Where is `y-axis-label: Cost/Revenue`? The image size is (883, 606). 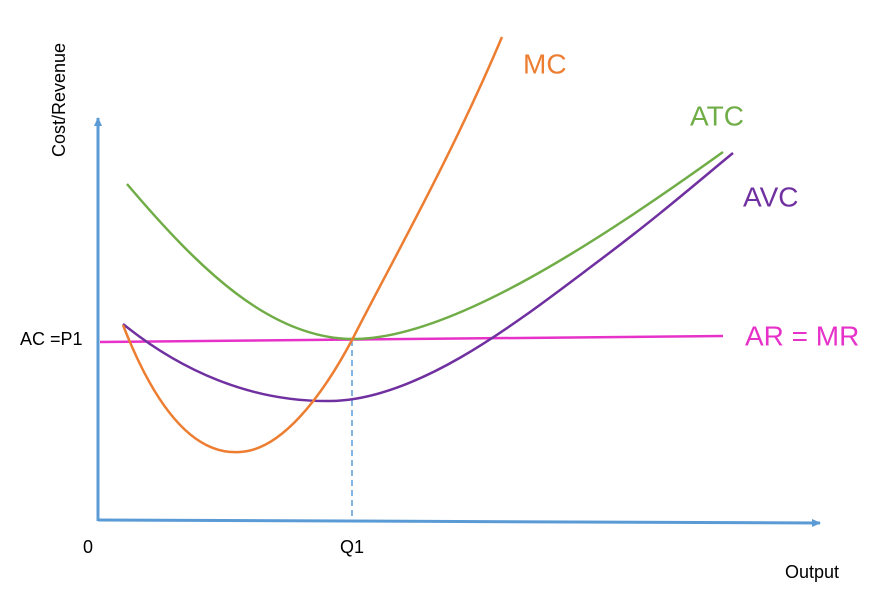
y-axis-label: Cost/Revenue is located at coordinates (59, 100).